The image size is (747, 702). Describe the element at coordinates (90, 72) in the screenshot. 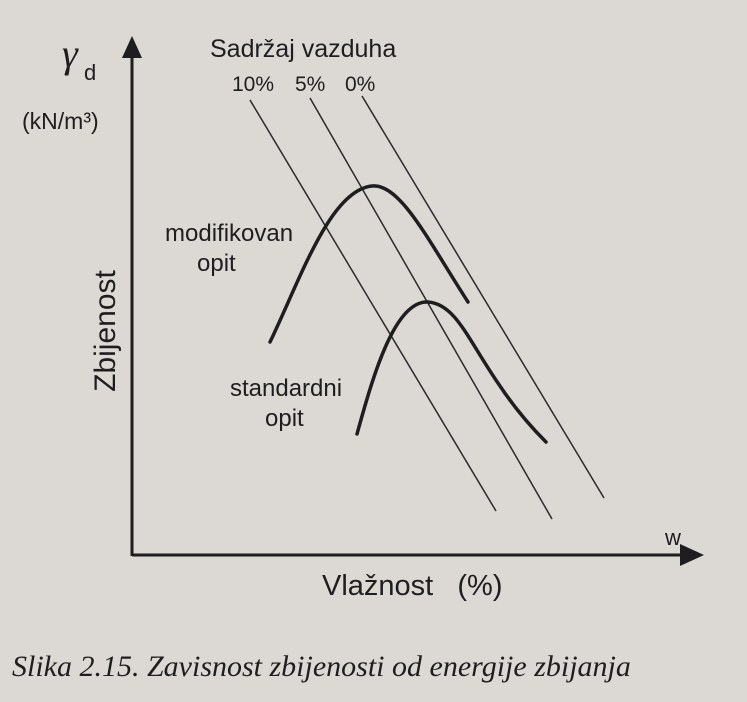

I see `y-axis-subscript: d` at that location.